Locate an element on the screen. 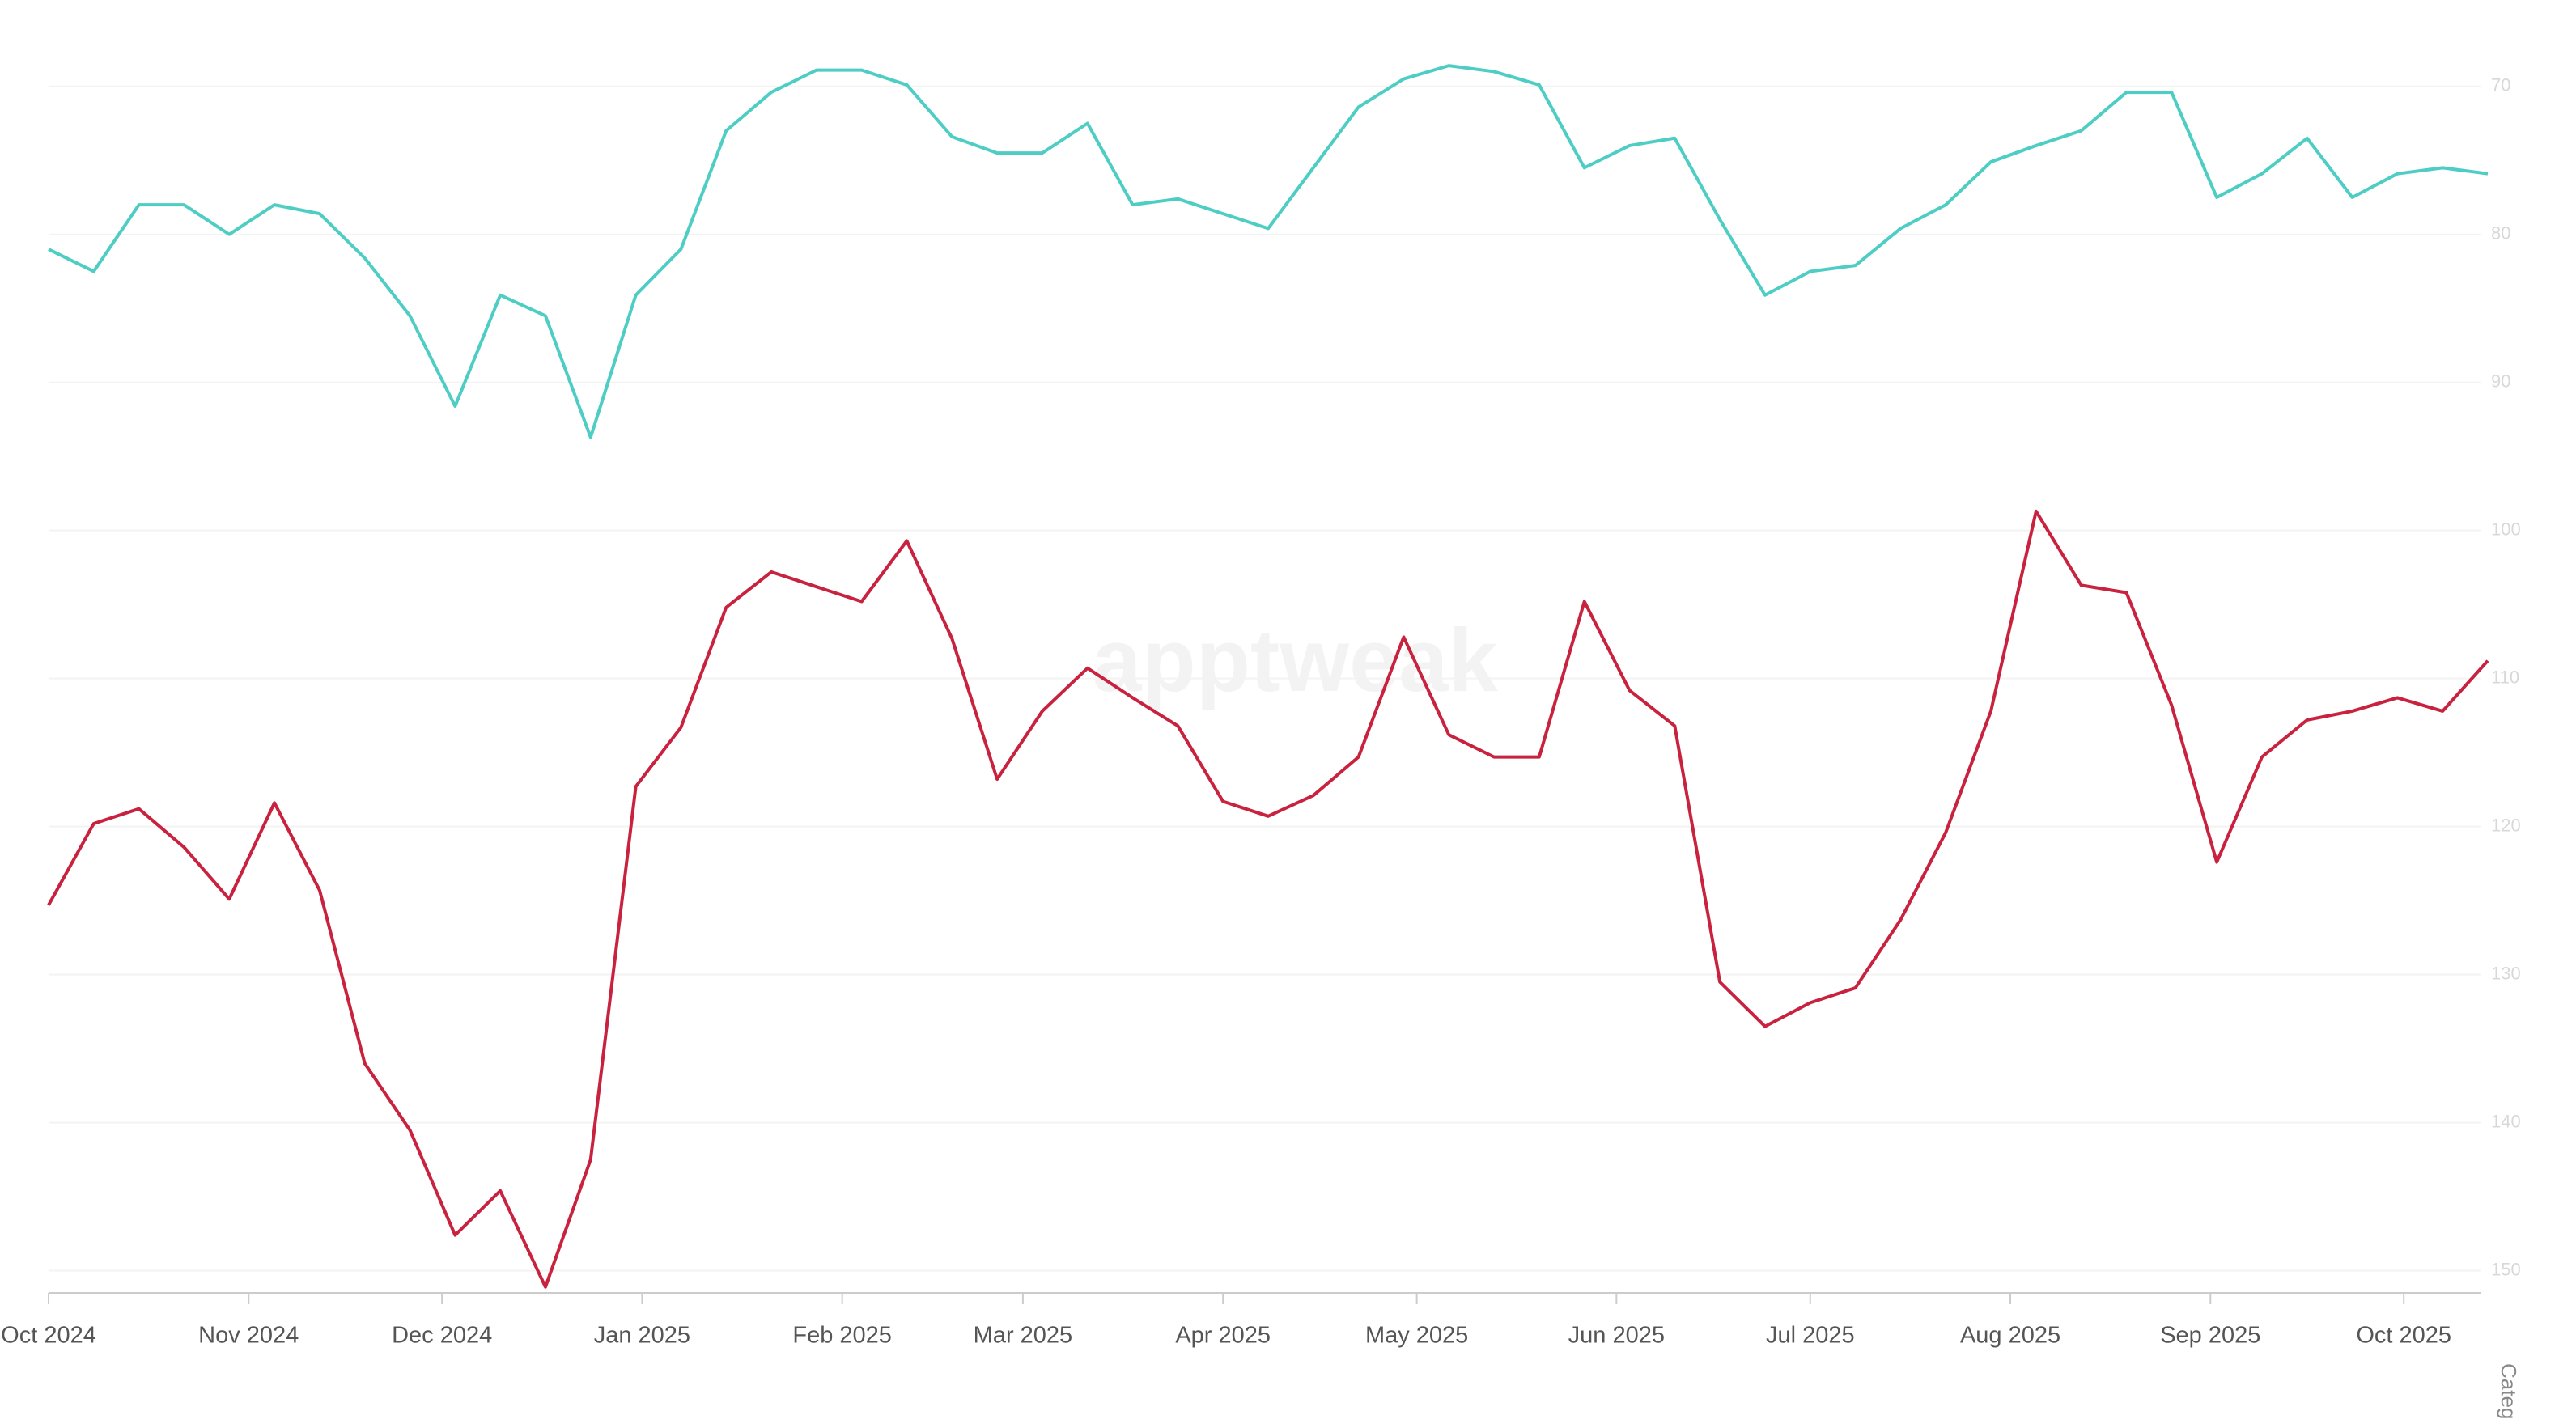 The height and width of the screenshot is (1428, 2576). y-tick-label: 90 is located at coordinates (2500, 382).